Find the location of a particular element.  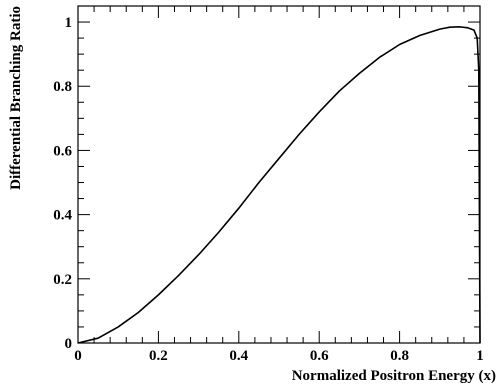

x-tick-label: 0 is located at coordinates (78, 356).